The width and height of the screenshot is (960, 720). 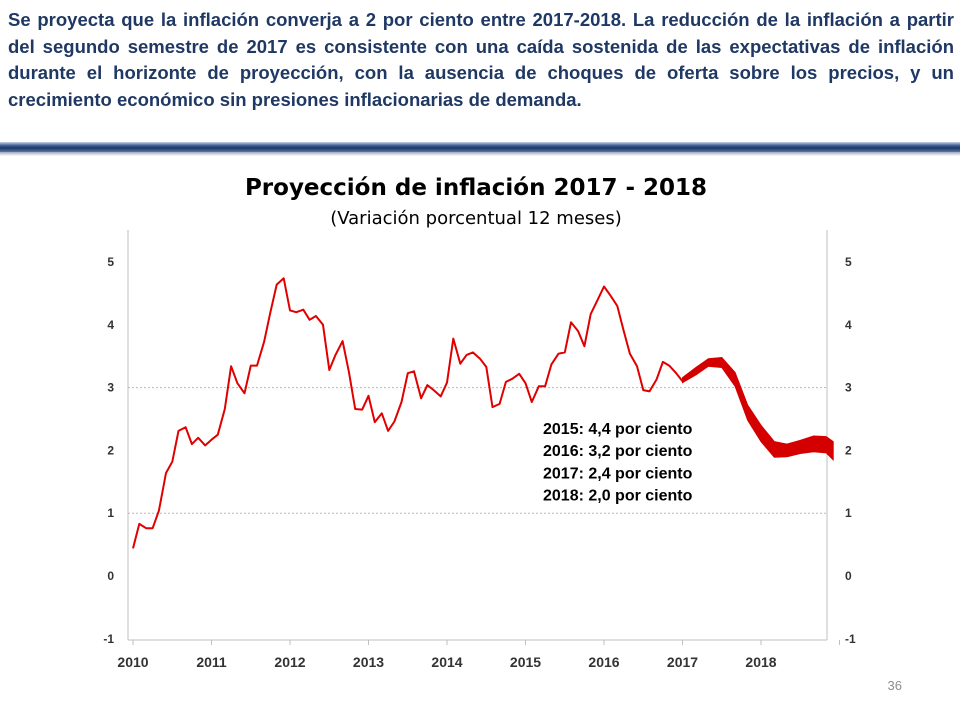 What do you see at coordinates (850, 639) in the screenshot?
I see `y-tick-label-right: -1` at bounding box center [850, 639].